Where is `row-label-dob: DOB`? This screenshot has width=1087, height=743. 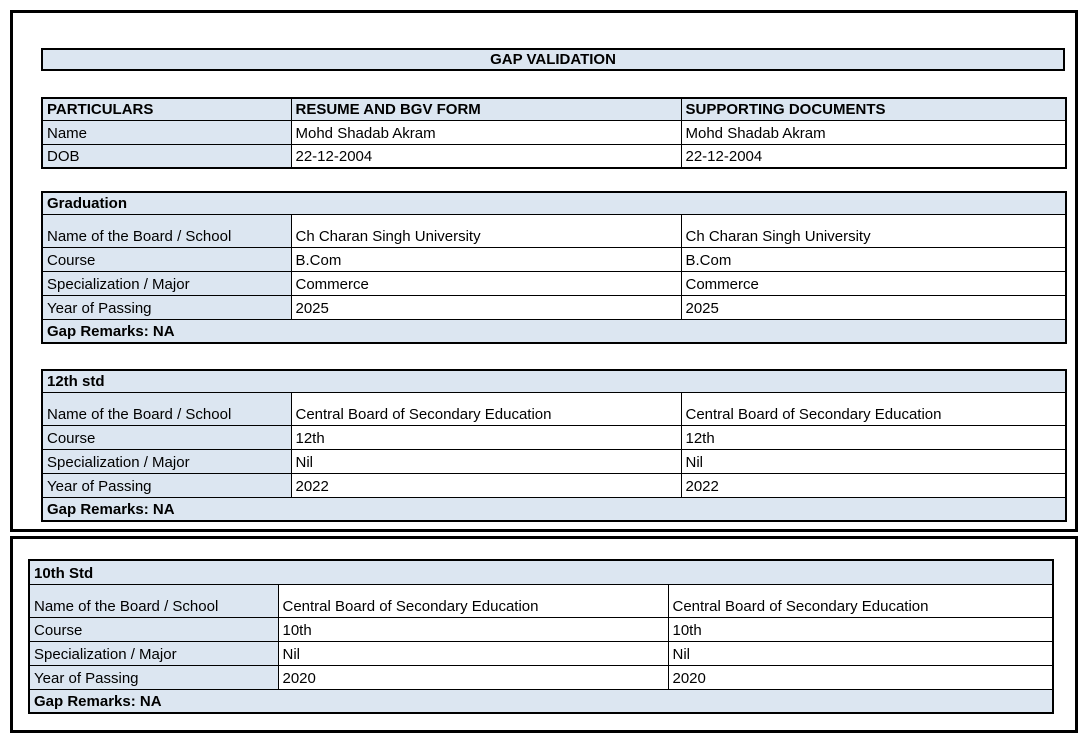 row-label-dob: DOB is located at coordinates (166, 156).